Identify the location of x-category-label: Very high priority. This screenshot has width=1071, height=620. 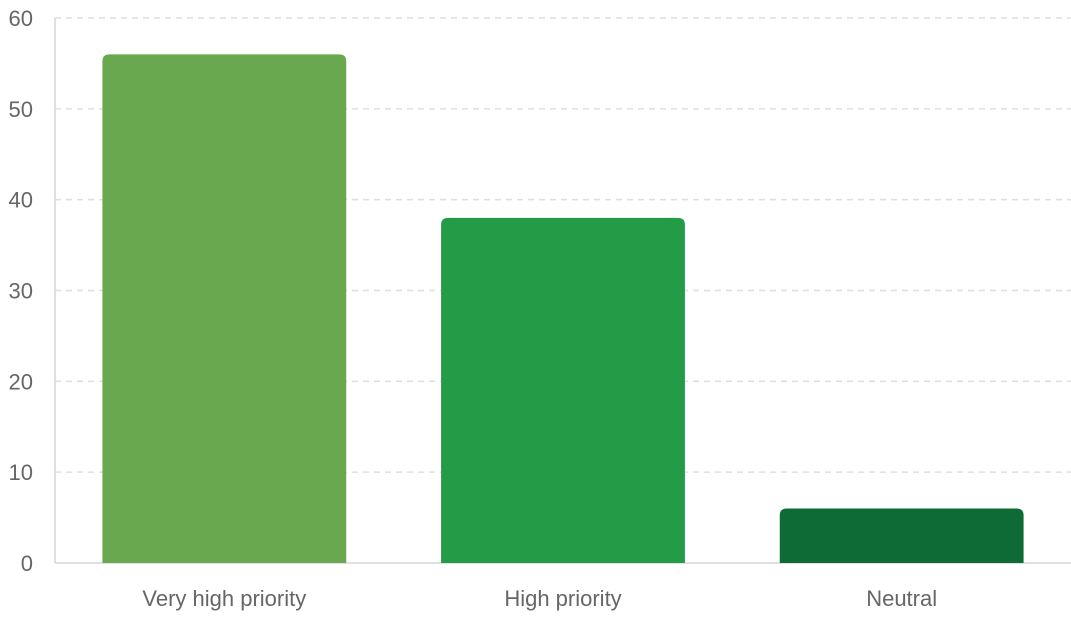
(224, 598).